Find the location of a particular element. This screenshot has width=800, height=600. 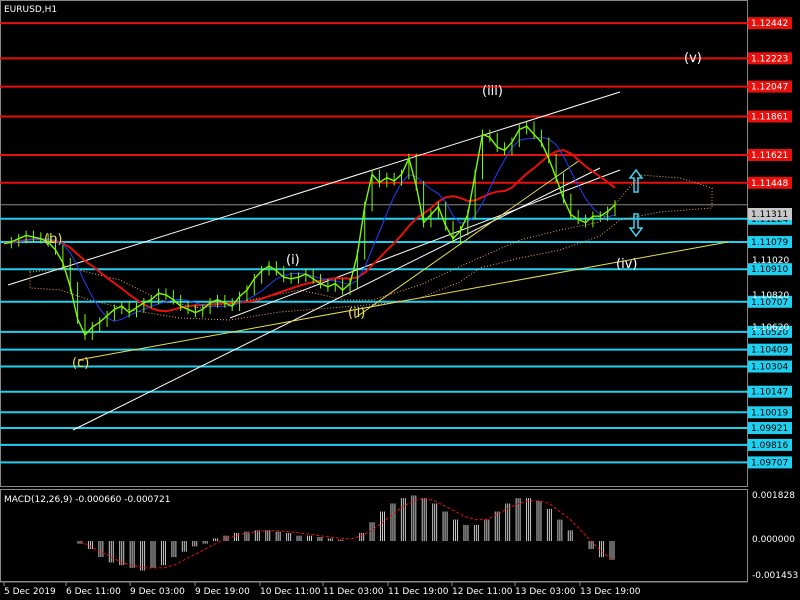

support-level-label: 1.09921 is located at coordinates (769, 429).